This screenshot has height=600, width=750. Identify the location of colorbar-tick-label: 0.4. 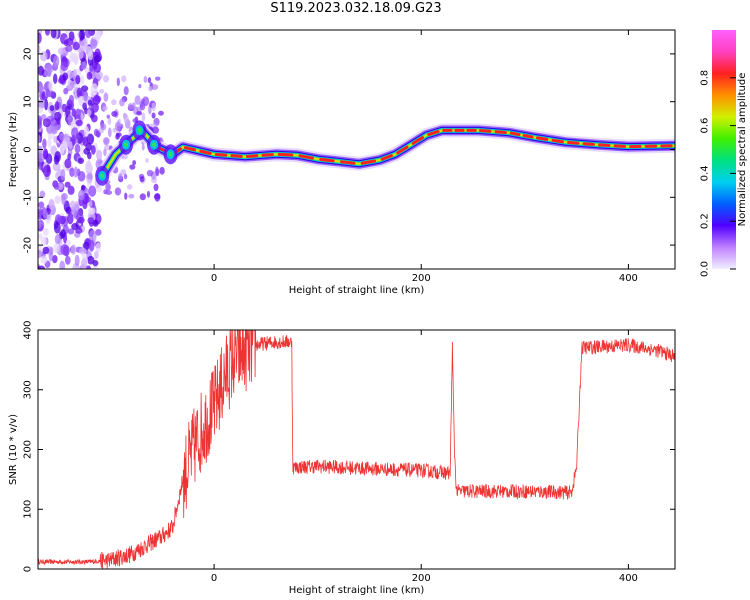
(705, 173).